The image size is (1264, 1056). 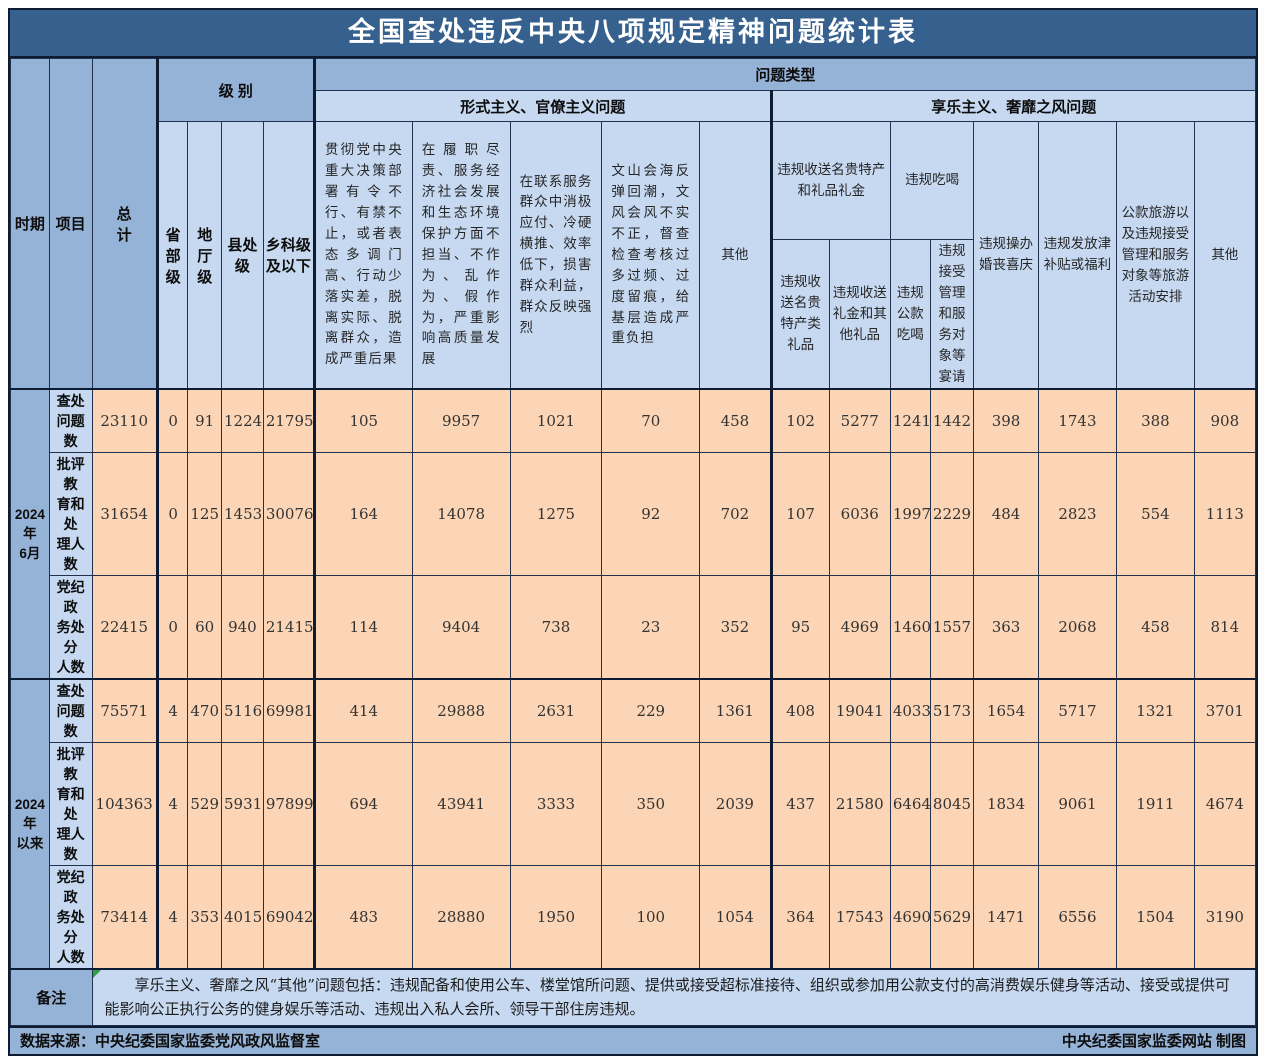 I want to click on data-cell: 1113, so click(x=1225, y=514).